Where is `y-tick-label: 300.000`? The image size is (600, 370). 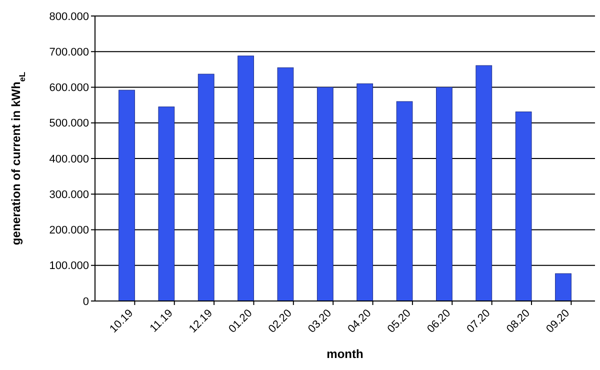
y-tick-label: 300.000 is located at coordinates (69, 194).